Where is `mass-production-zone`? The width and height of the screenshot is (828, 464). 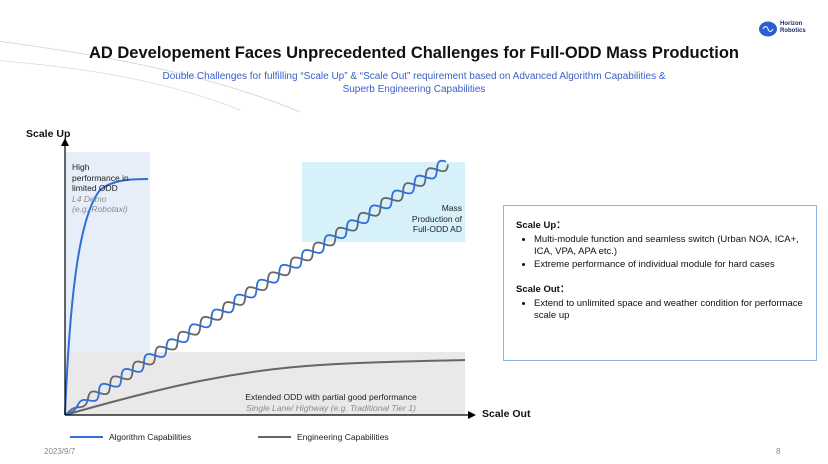
mass-production-zone is located at coordinates (383, 202).